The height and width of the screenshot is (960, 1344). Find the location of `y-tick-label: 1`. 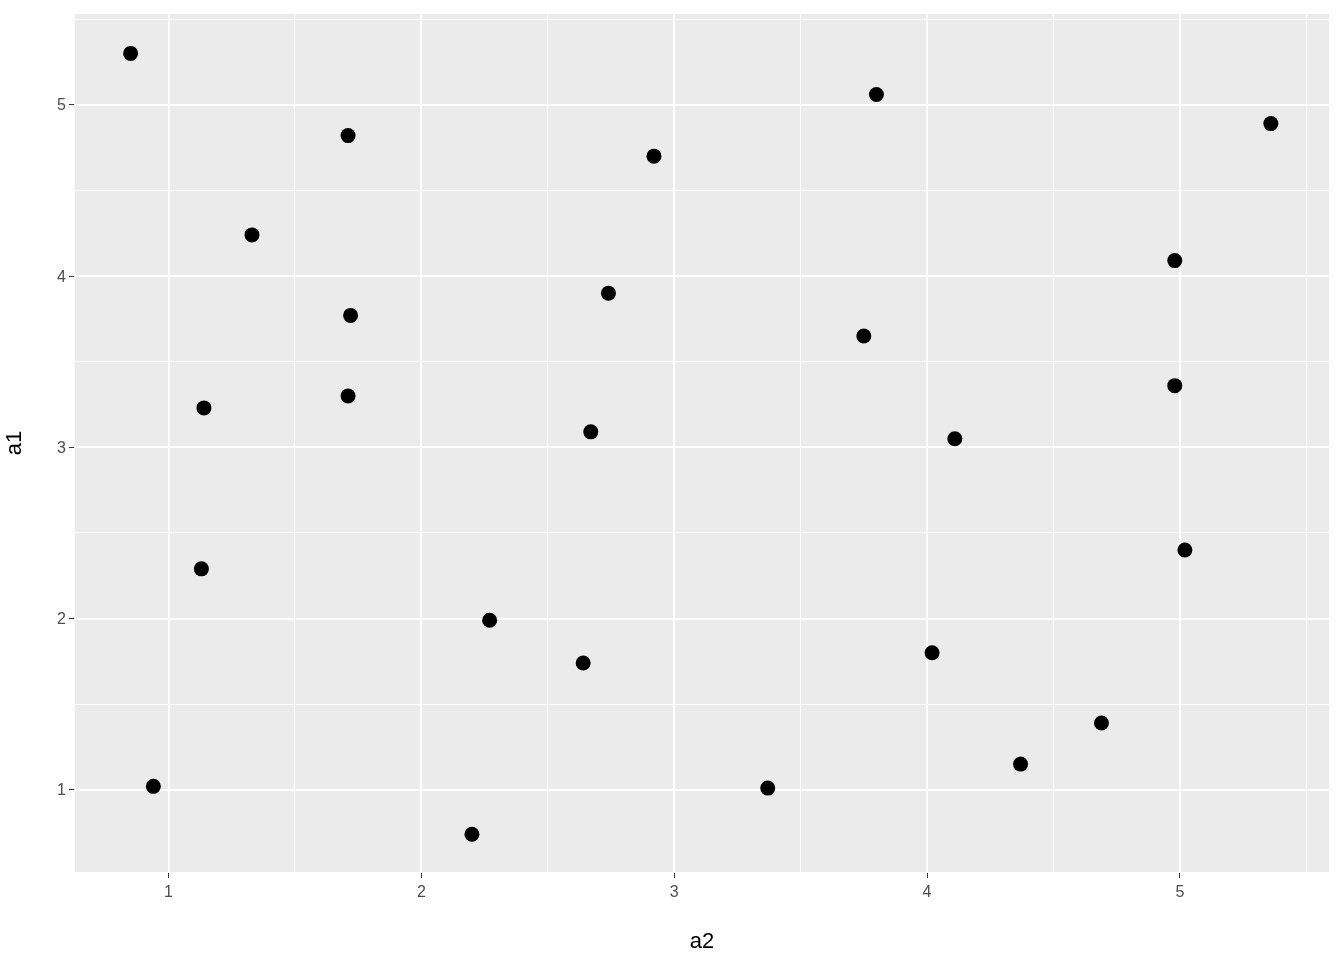

y-tick-label: 1 is located at coordinates (61, 790).